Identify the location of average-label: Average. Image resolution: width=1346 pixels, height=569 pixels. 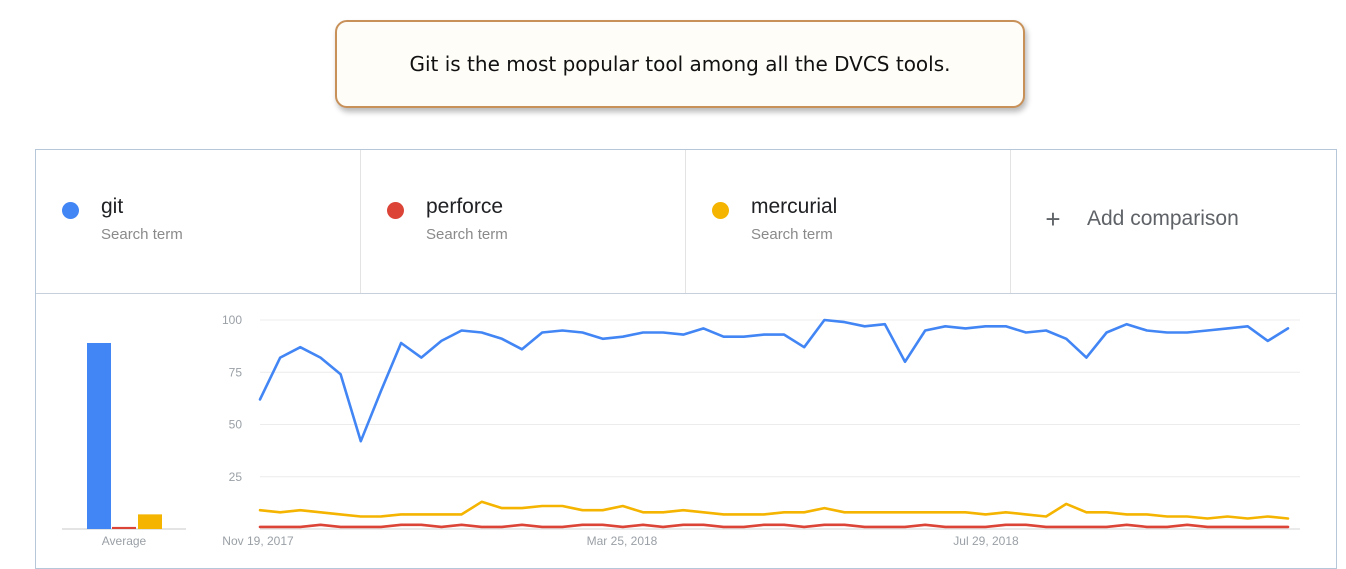
(124, 541).